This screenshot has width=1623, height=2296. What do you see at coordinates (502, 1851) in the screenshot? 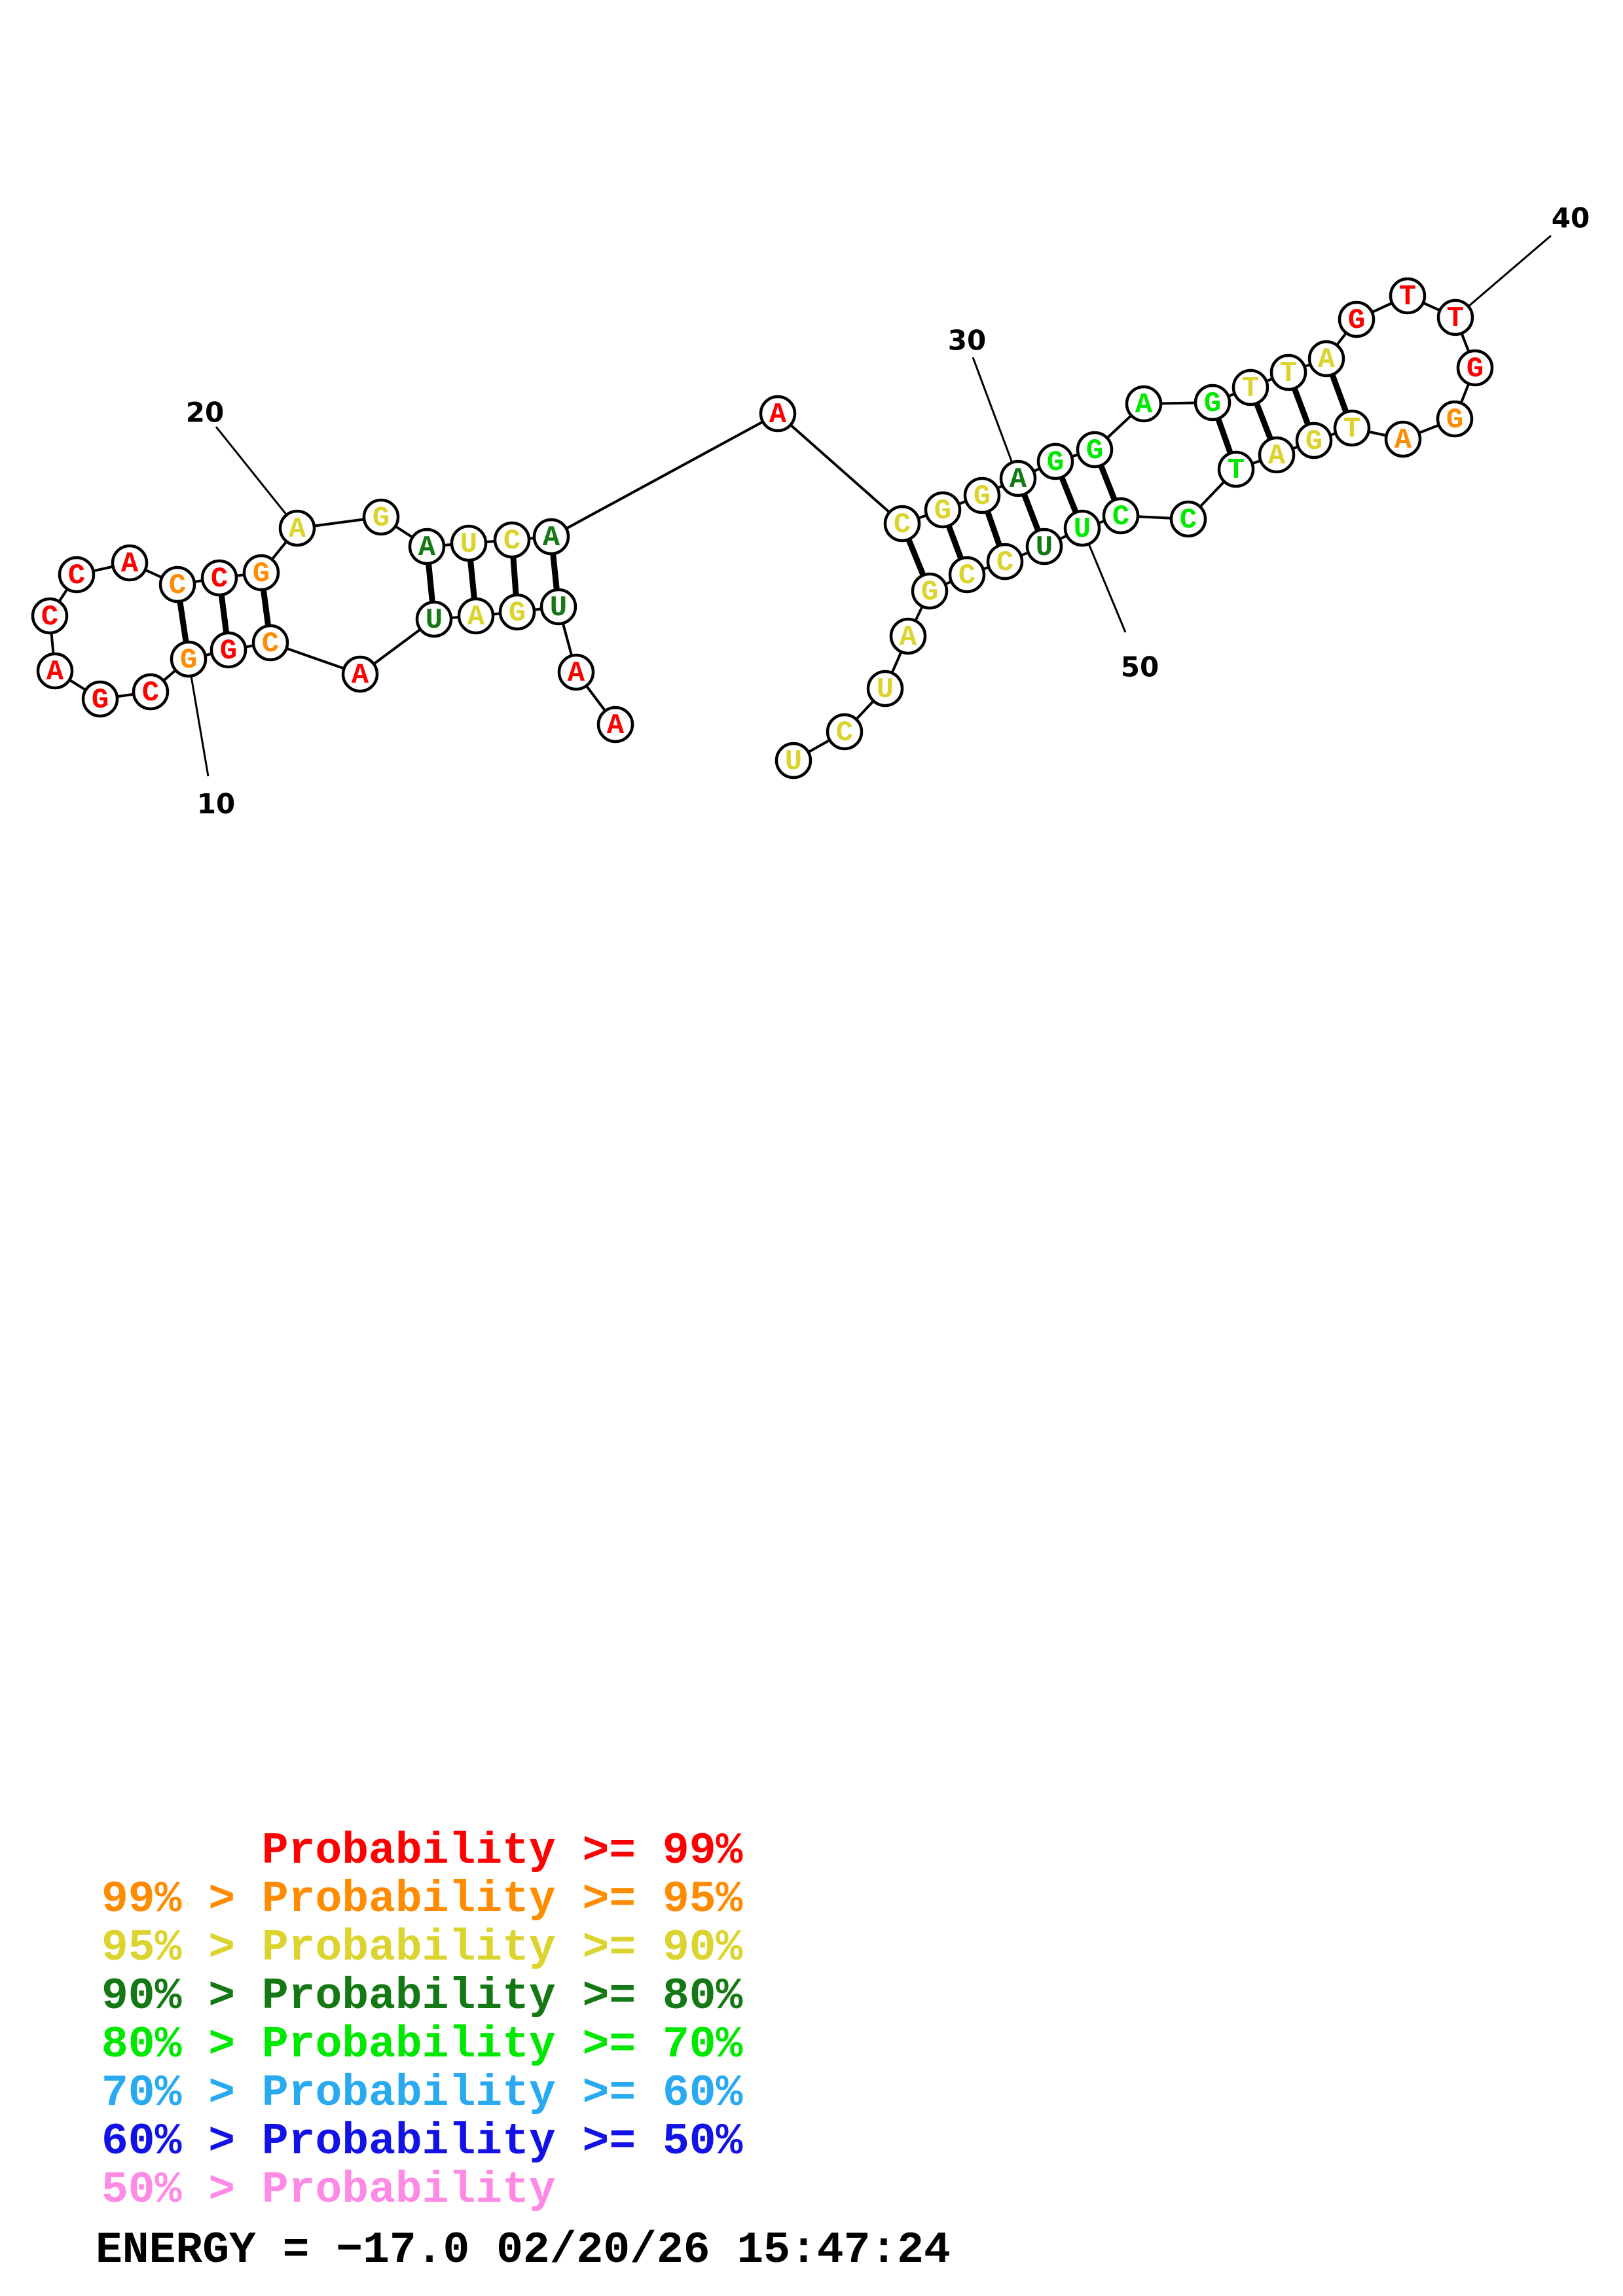
I see `legend-row: Probability >= 99%` at bounding box center [502, 1851].